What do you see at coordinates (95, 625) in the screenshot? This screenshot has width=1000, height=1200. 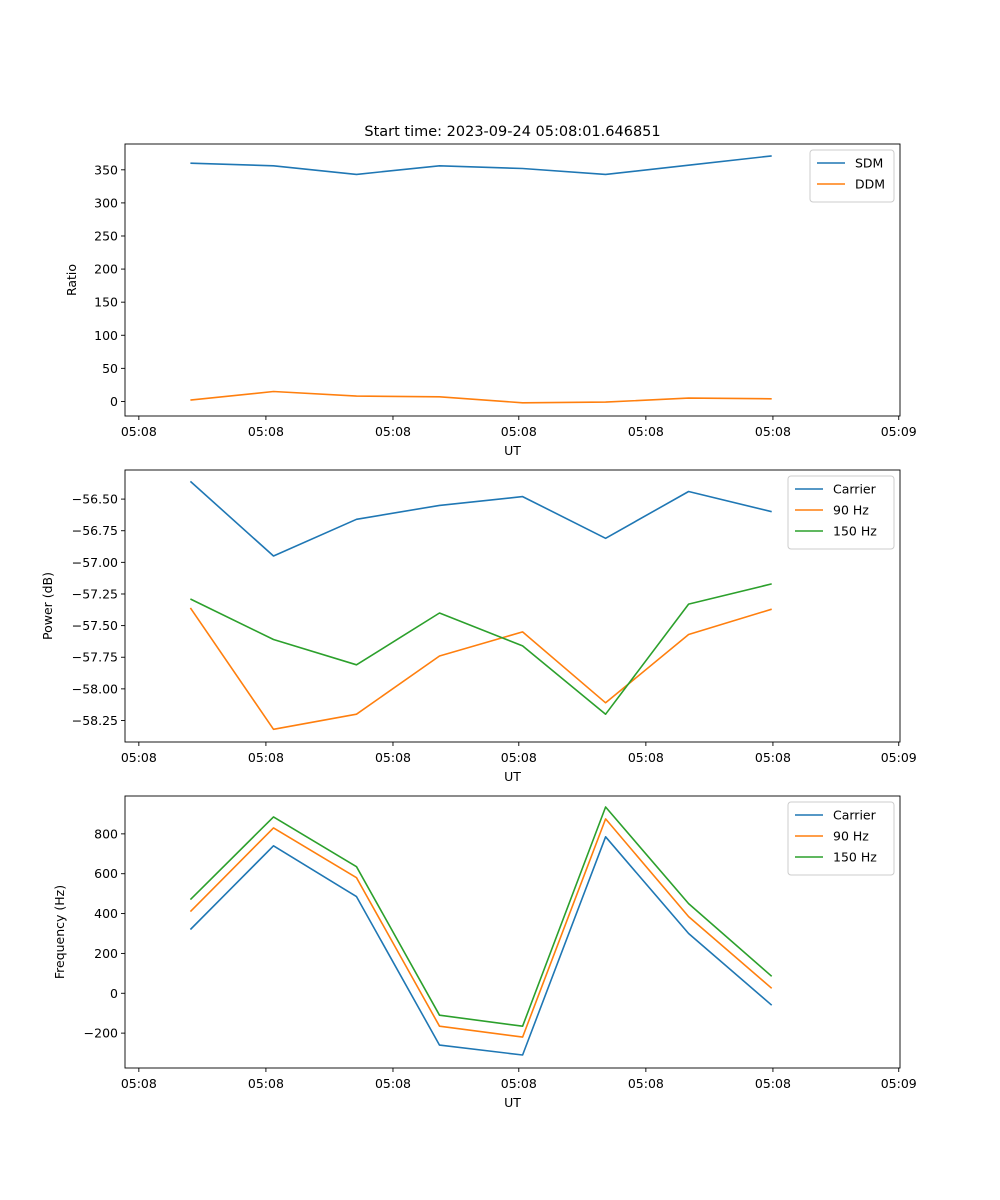 I see `y-tick-label: −57.50` at bounding box center [95, 625].